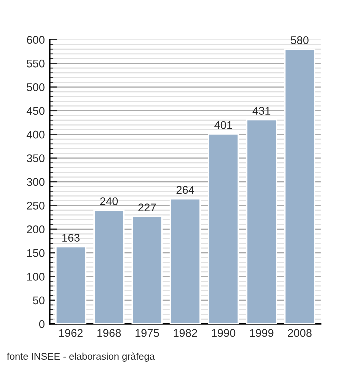  I want to click on data-label: 163, so click(71, 238).